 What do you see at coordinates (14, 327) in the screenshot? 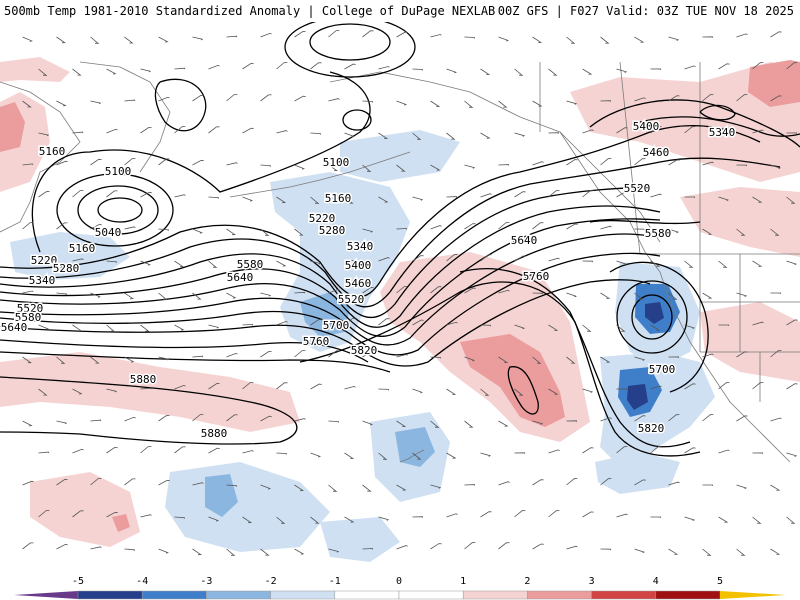
I see `contour-label-c10: 5640` at bounding box center [14, 327].